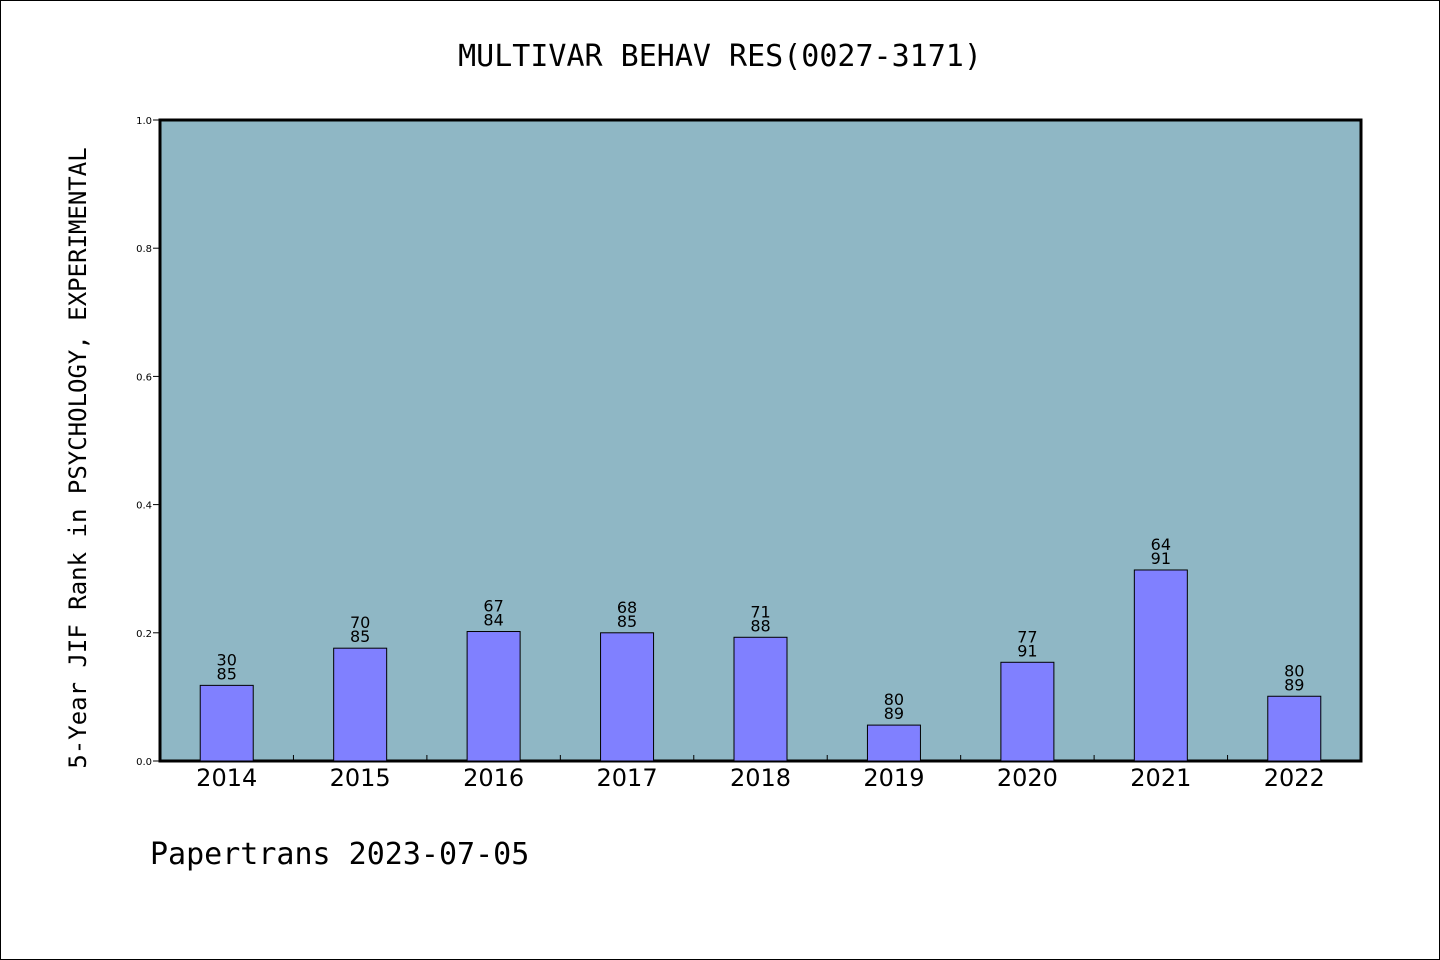  What do you see at coordinates (760, 625) in the screenshot?
I see `bar-total-label: 88` at bounding box center [760, 625].